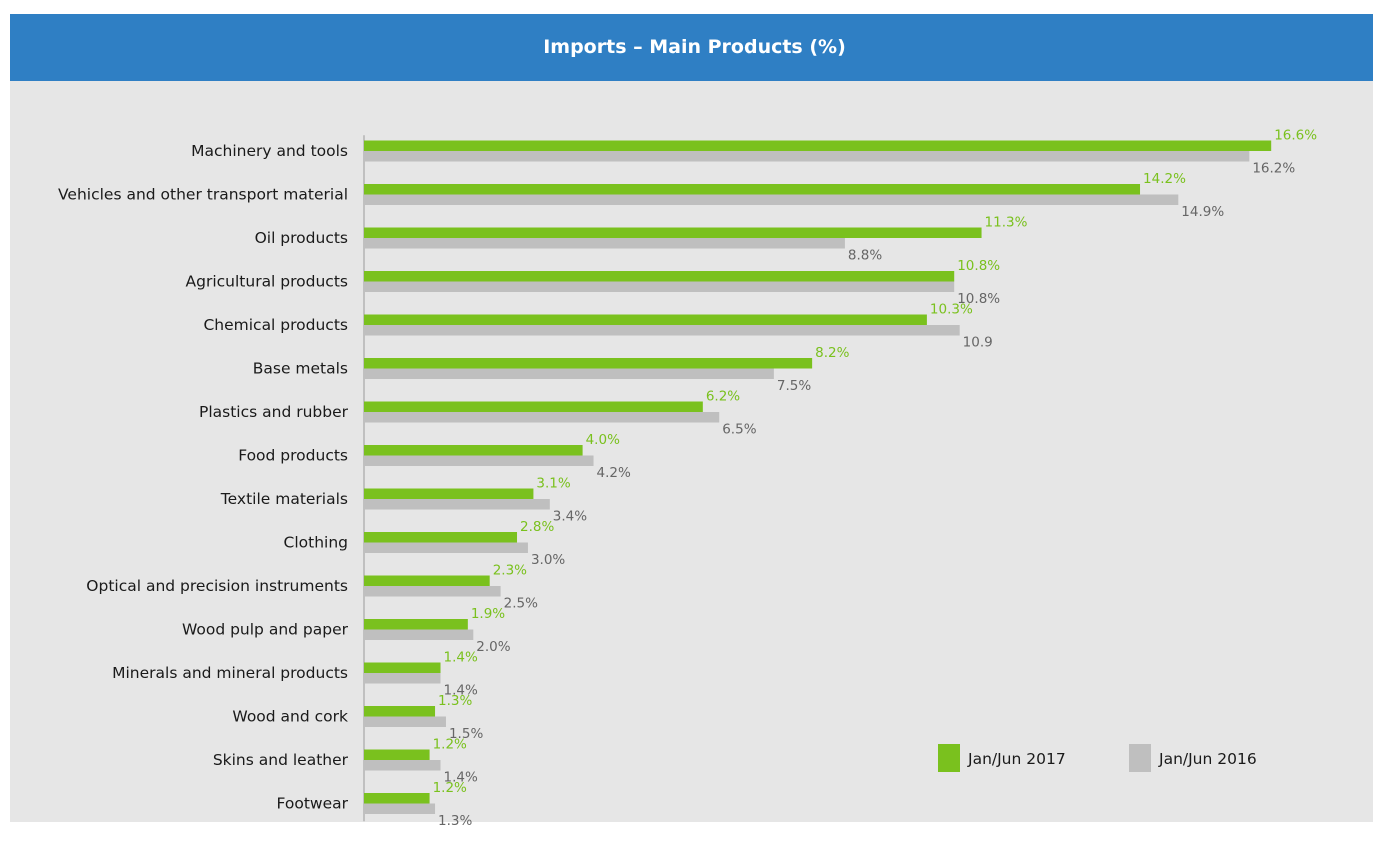 This screenshot has width=1373, height=847. I want to click on chart-title: Imports – Main Products (%), so click(694, 47).